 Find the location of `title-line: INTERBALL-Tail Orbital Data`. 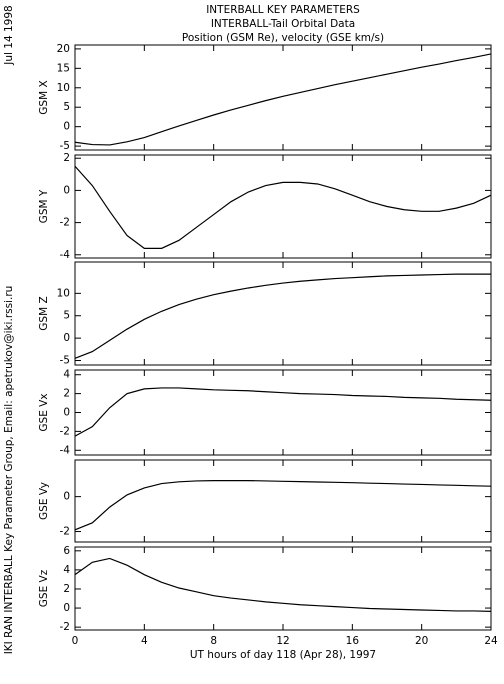

title-line: INTERBALL-Tail Orbital Data is located at coordinates (283, 24).